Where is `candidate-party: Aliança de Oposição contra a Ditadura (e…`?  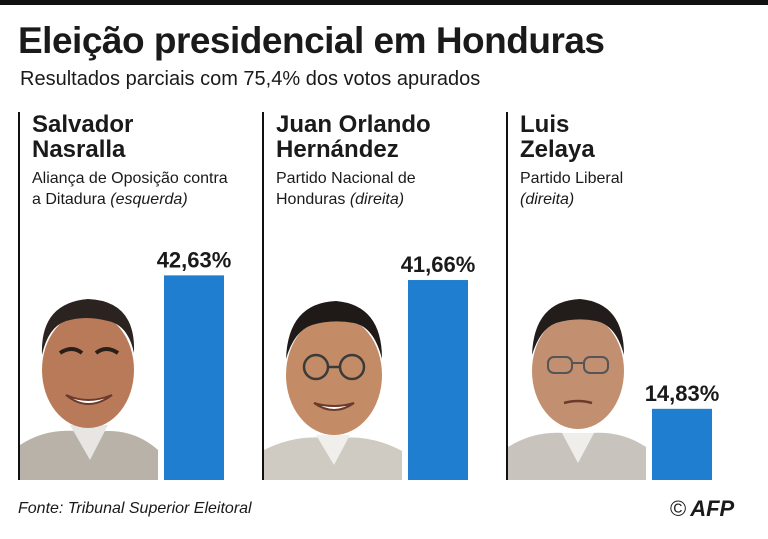
candidate-party: Aliança de Oposição contra a Ditadura (e… is located at coordinates (130, 189).